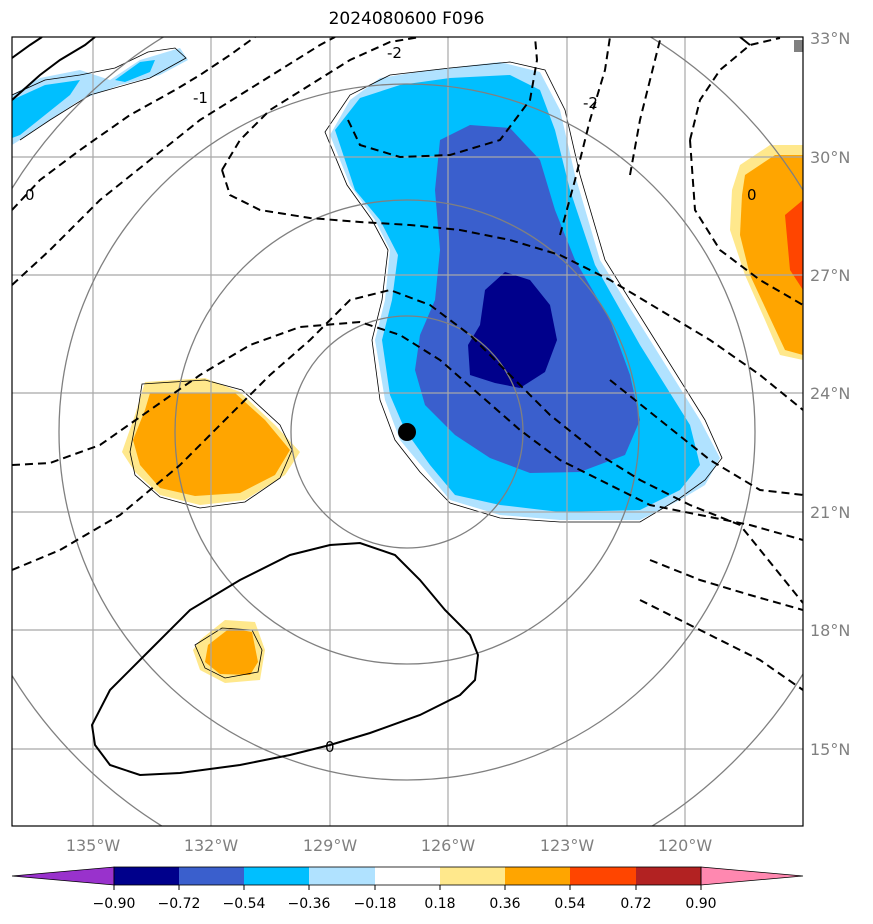  What do you see at coordinates (285, 659) in the screenshot?
I see `contour-zero-southwest` at bounding box center [285, 659].